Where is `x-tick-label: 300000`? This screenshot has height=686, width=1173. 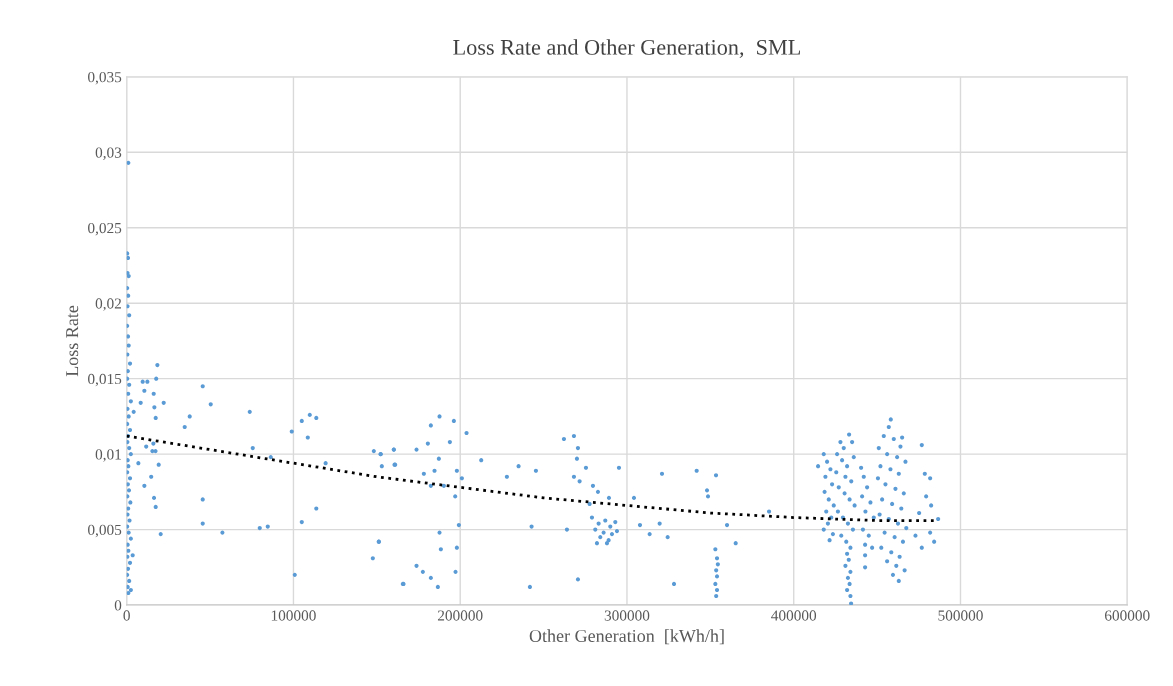
x-tick-label: 300000 is located at coordinates (627, 615).